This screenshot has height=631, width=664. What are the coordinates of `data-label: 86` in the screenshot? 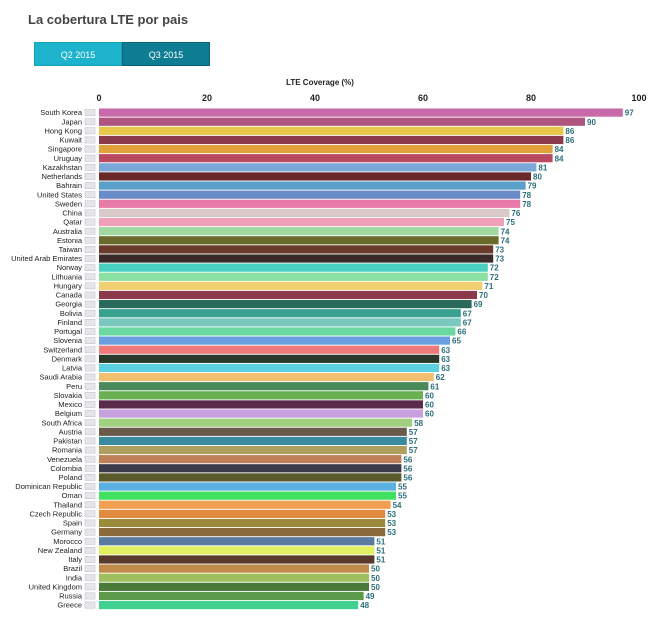 It's located at (569, 131).